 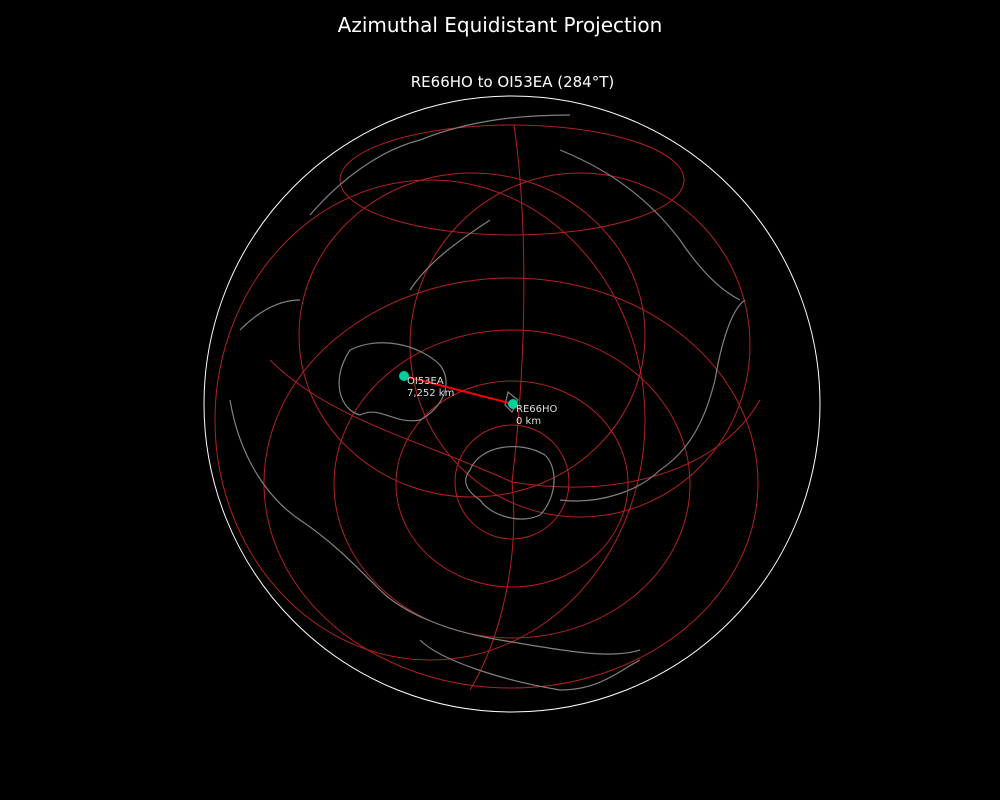 I want to click on label-oi53ea-distance: 7,252 km, so click(x=430, y=393).